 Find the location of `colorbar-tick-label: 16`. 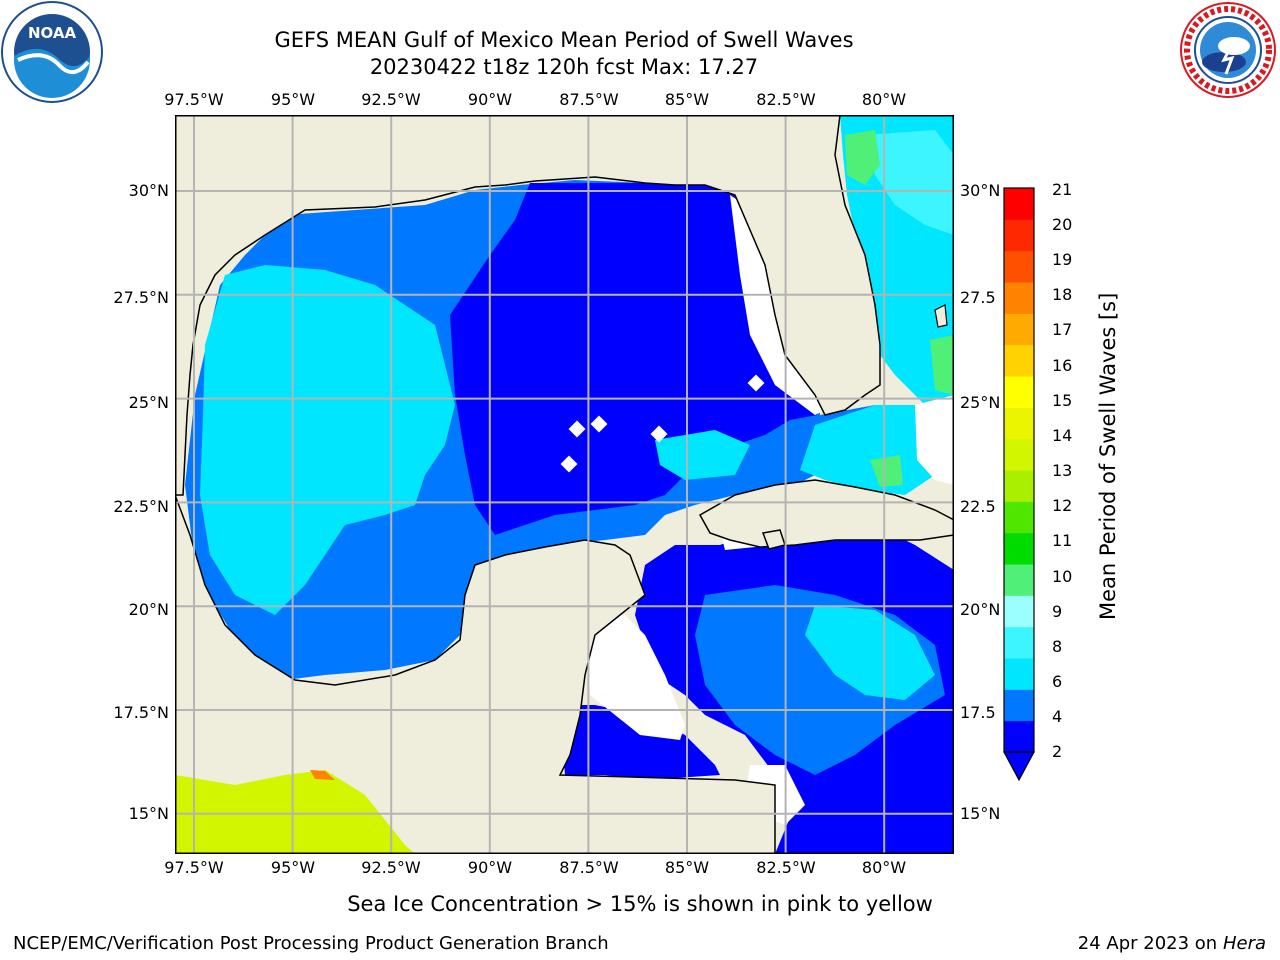

colorbar-tick-label: 16 is located at coordinates (1062, 365).